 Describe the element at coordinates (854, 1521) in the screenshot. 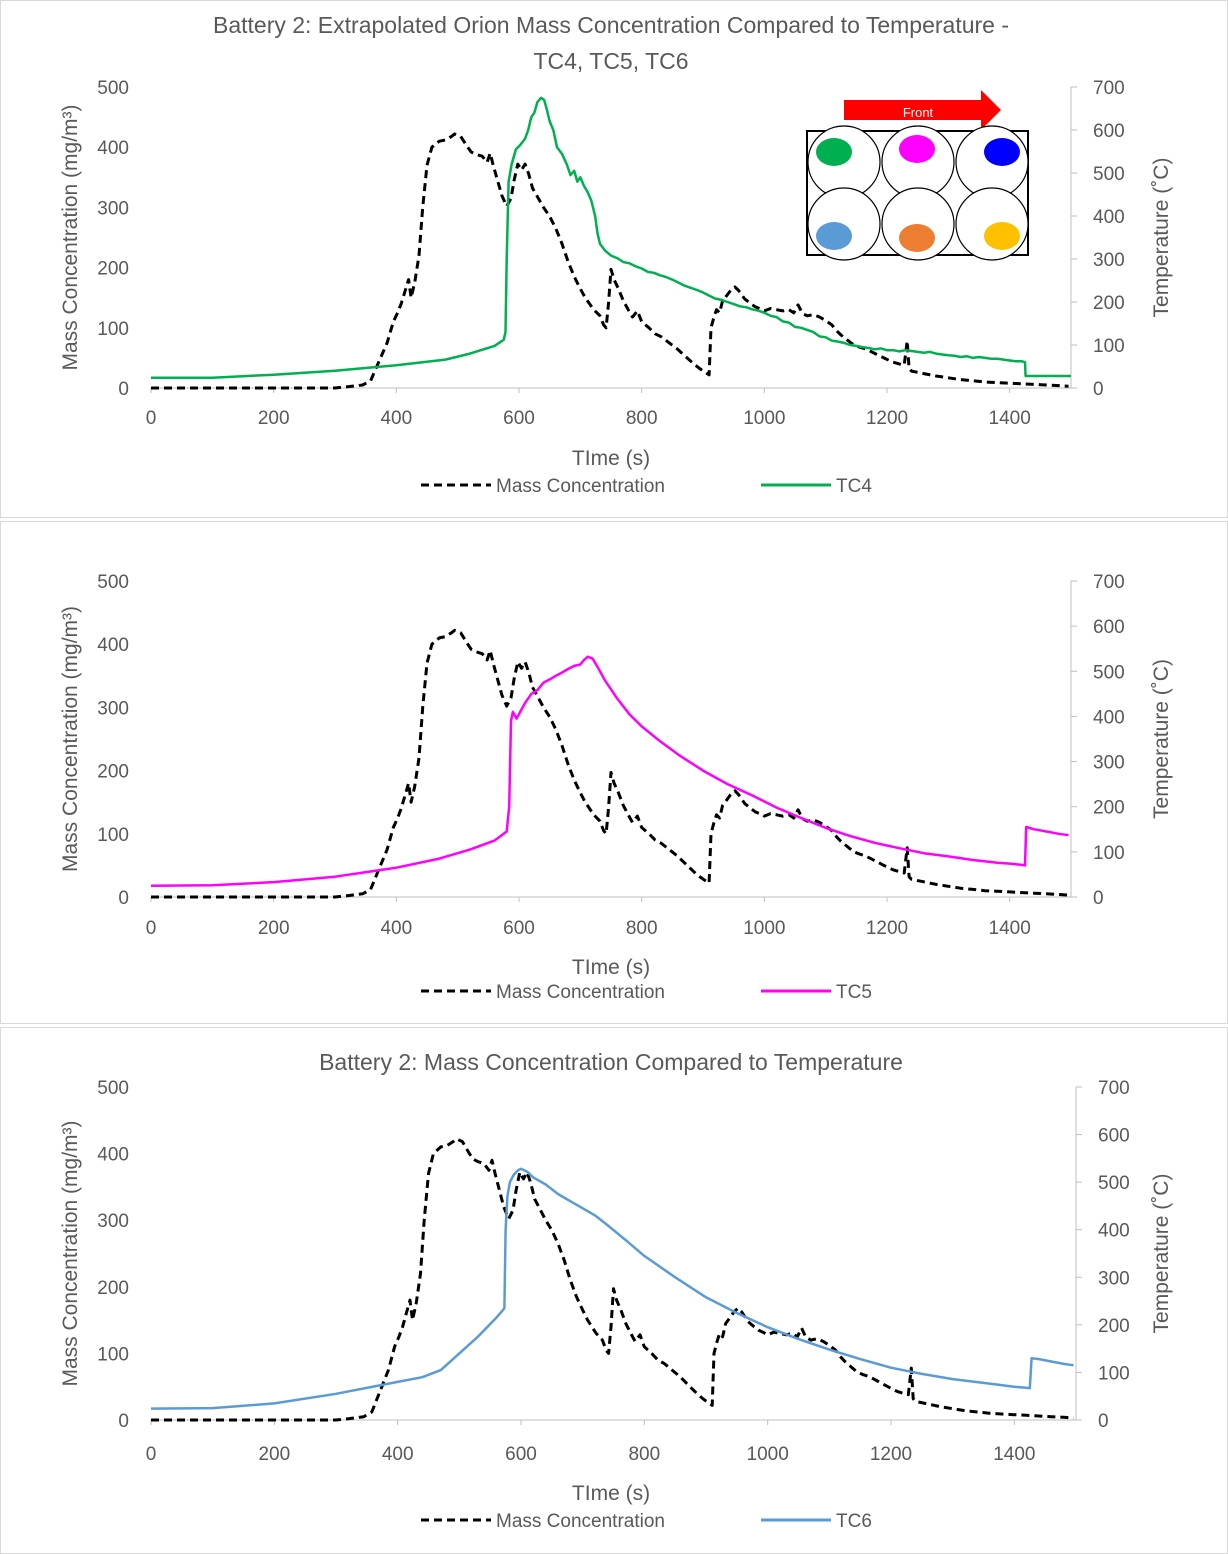

I see `legend-label: TC6` at that location.